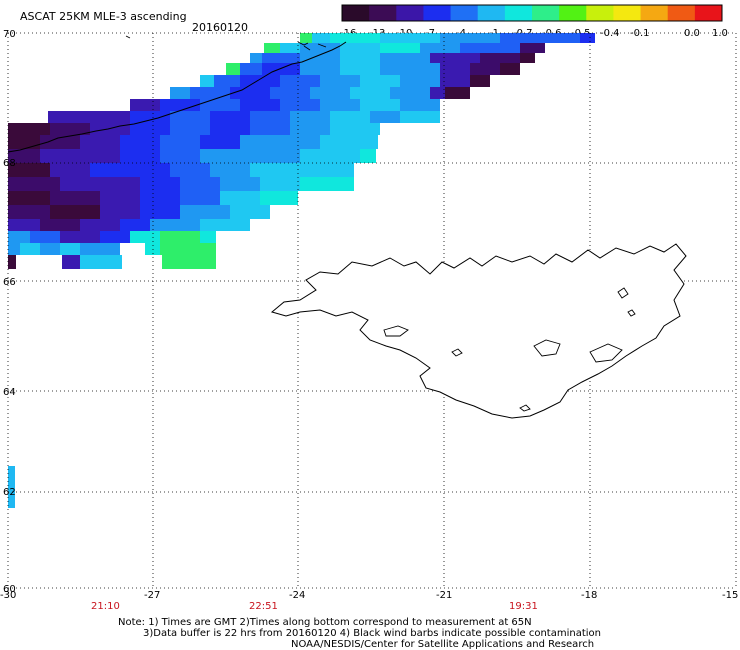 The height and width of the screenshot is (650, 740). Describe the element at coordinates (9, 163) in the screenshot. I see `y-tick-label: 68` at that location.